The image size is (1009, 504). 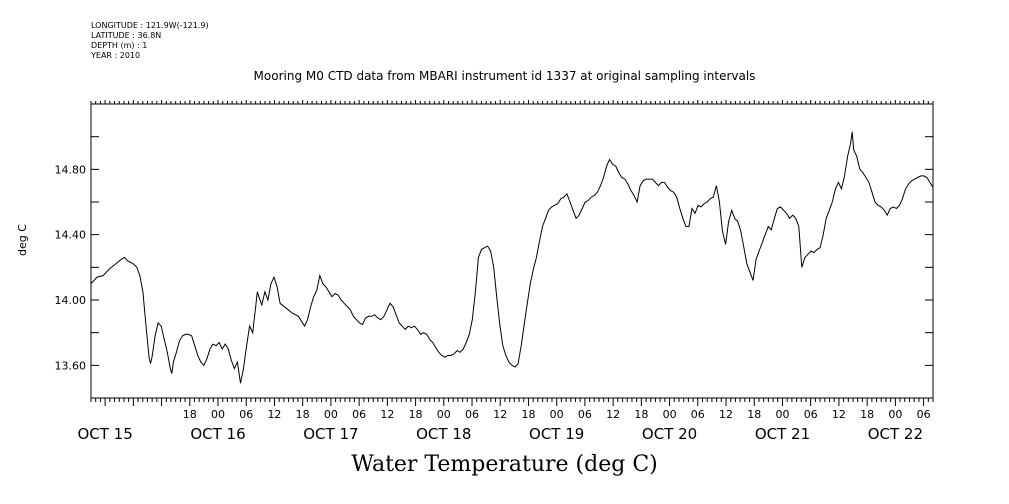 I want to click on latitude-text: LATITUDE : 36.8N, so click(x=126, y=35).